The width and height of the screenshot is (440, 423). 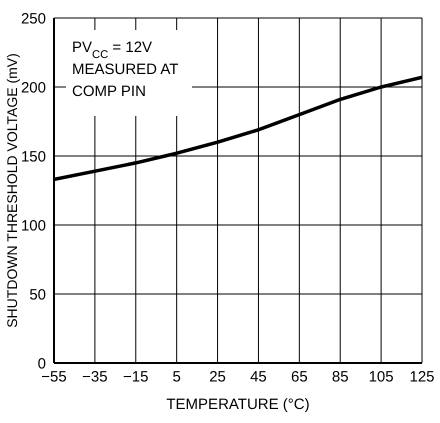 I want to click on annotation: COMP PIN, so click(x=109, y=91).